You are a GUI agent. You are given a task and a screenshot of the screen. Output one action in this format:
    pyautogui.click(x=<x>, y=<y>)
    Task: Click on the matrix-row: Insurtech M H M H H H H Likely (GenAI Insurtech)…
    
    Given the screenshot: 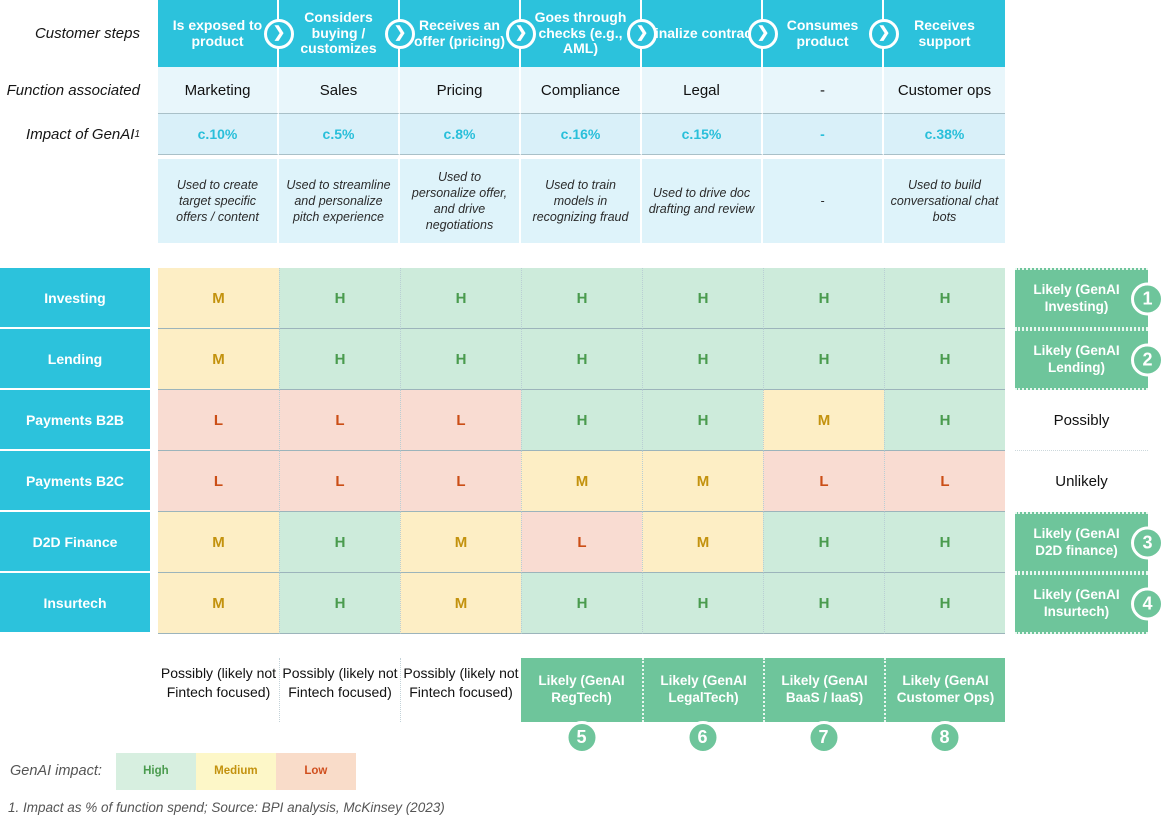 What is the action you would take?
    pyautogui.click(x=582, y=603)
    